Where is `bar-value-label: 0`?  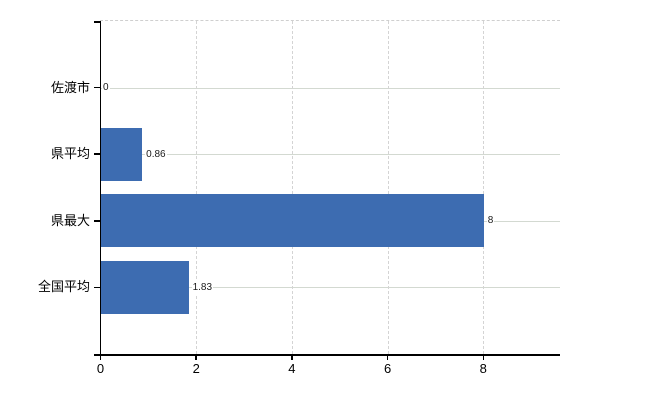 bar-value-label: 0 is located at coordinates (106, 88).